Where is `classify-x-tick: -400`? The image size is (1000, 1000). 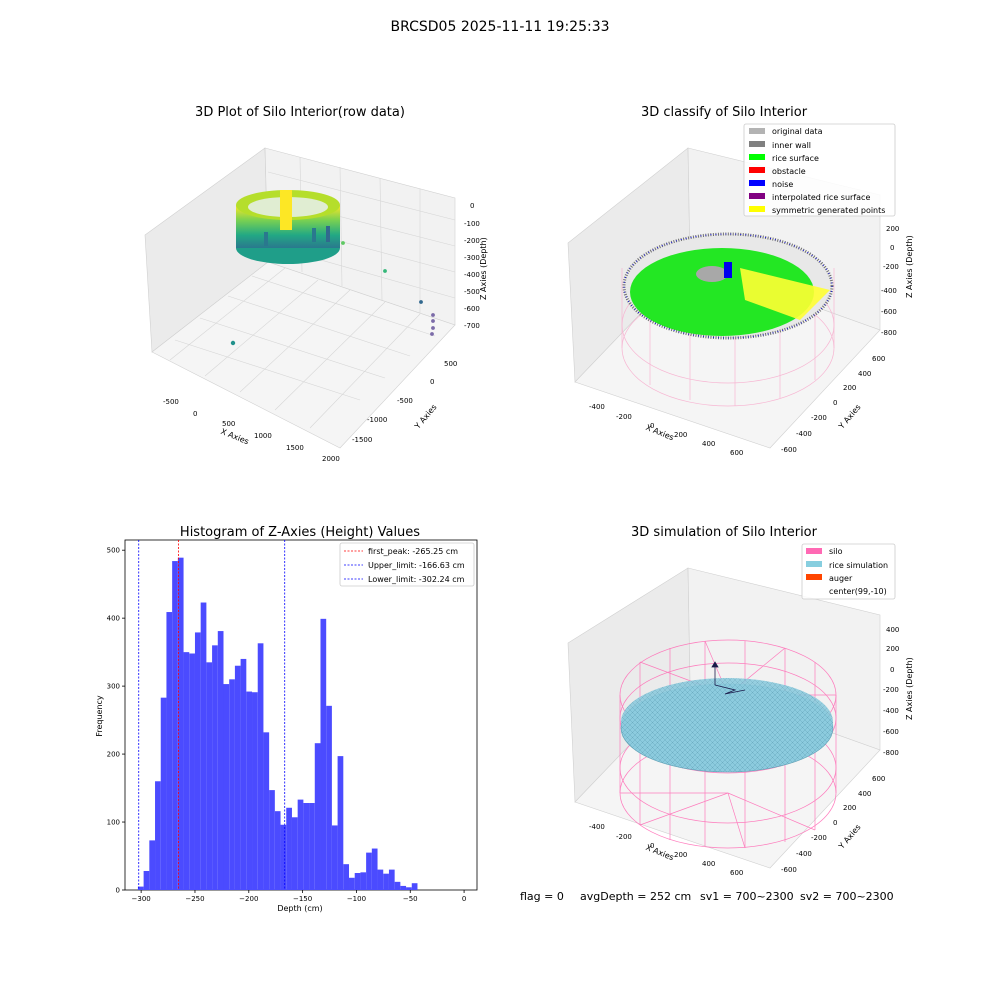
classify-x-tick: -400 is located at coordinates (597, 407).